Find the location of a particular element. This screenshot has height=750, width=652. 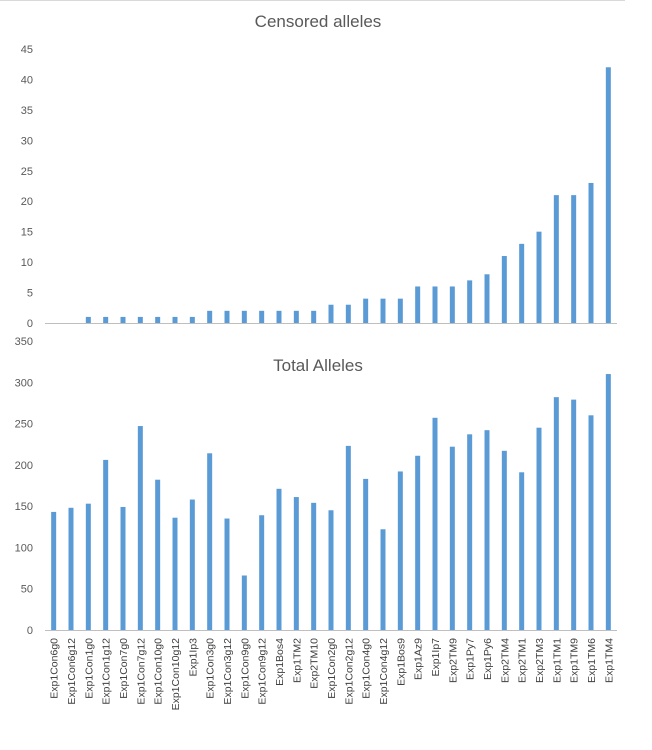

total-bar-exp1con9g12 is located at coordinates (262, 572).